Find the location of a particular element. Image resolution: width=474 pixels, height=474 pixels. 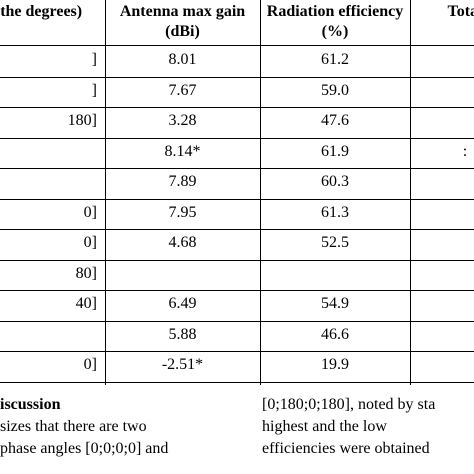

table-cell: 61.3 is located at coordinates (335, 212).